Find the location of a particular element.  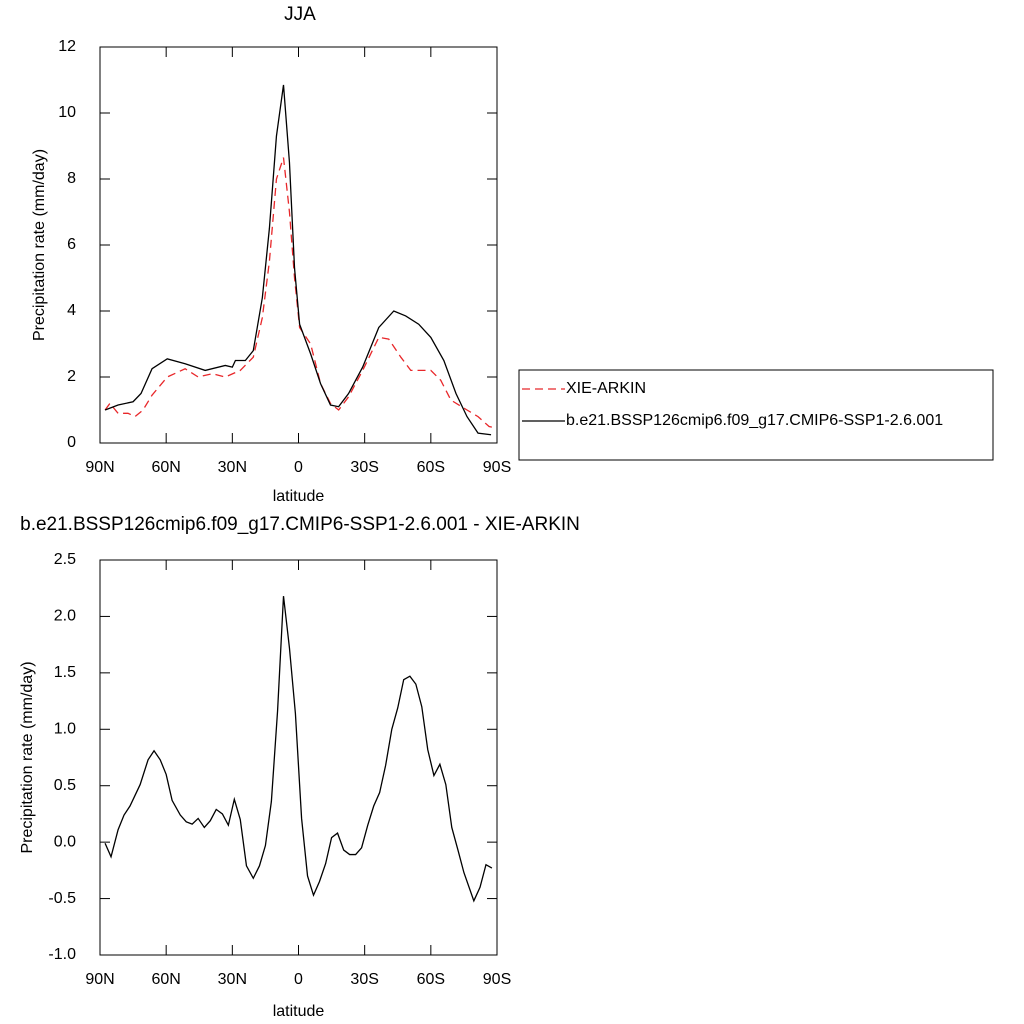

chart-title: JJA is located at coordinates (300, 14).